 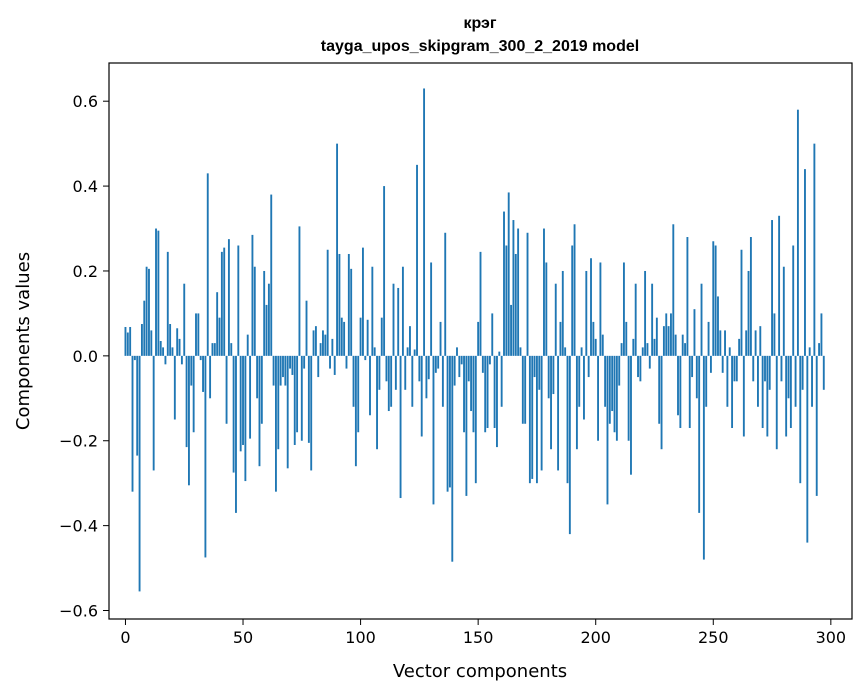 What do you see at coordinates (85, 356) in the screenshot?
I see `y-tick-label: 0.0` at bounding box center [85, 356].